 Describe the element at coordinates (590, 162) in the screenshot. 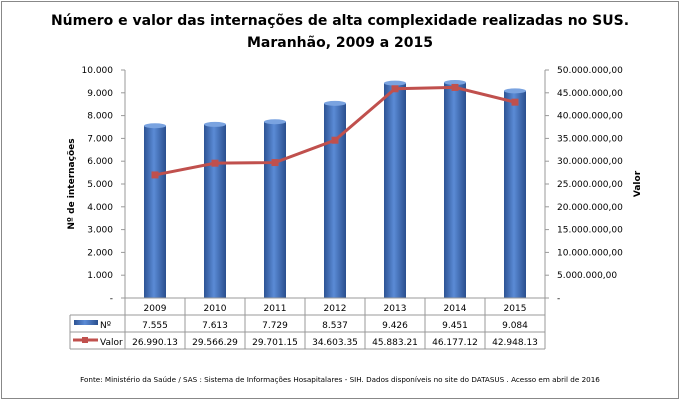

I see `y-right-tick-label: 30.000.000,00` at that location.